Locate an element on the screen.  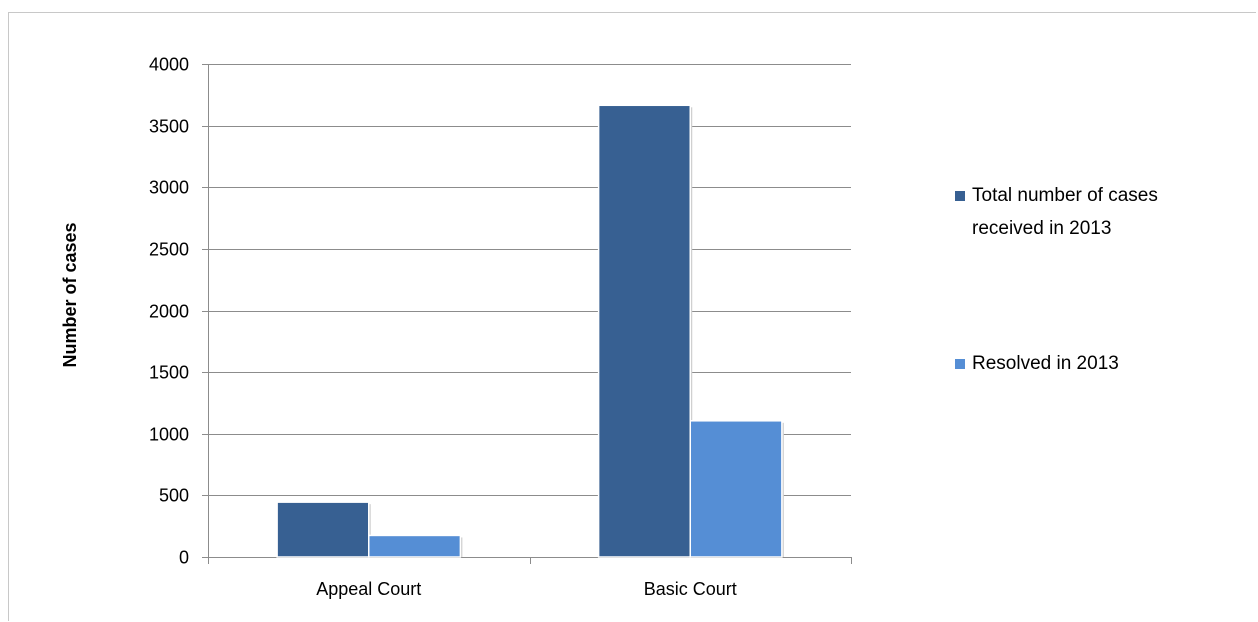
legend-label: Total number of cases is located at coordinates (1065, 195).